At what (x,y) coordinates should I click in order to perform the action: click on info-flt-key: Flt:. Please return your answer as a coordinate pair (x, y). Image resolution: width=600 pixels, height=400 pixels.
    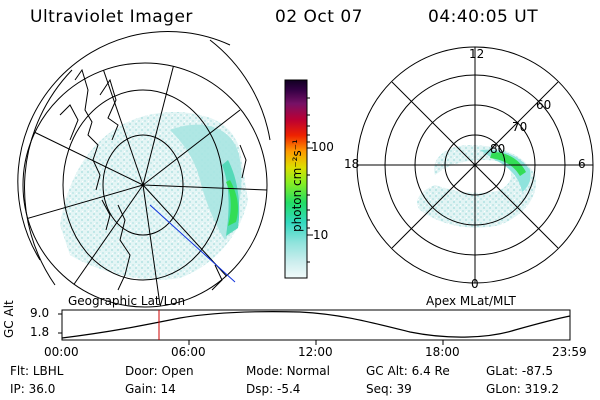
    Looking at the image, I should click on (19, 371).